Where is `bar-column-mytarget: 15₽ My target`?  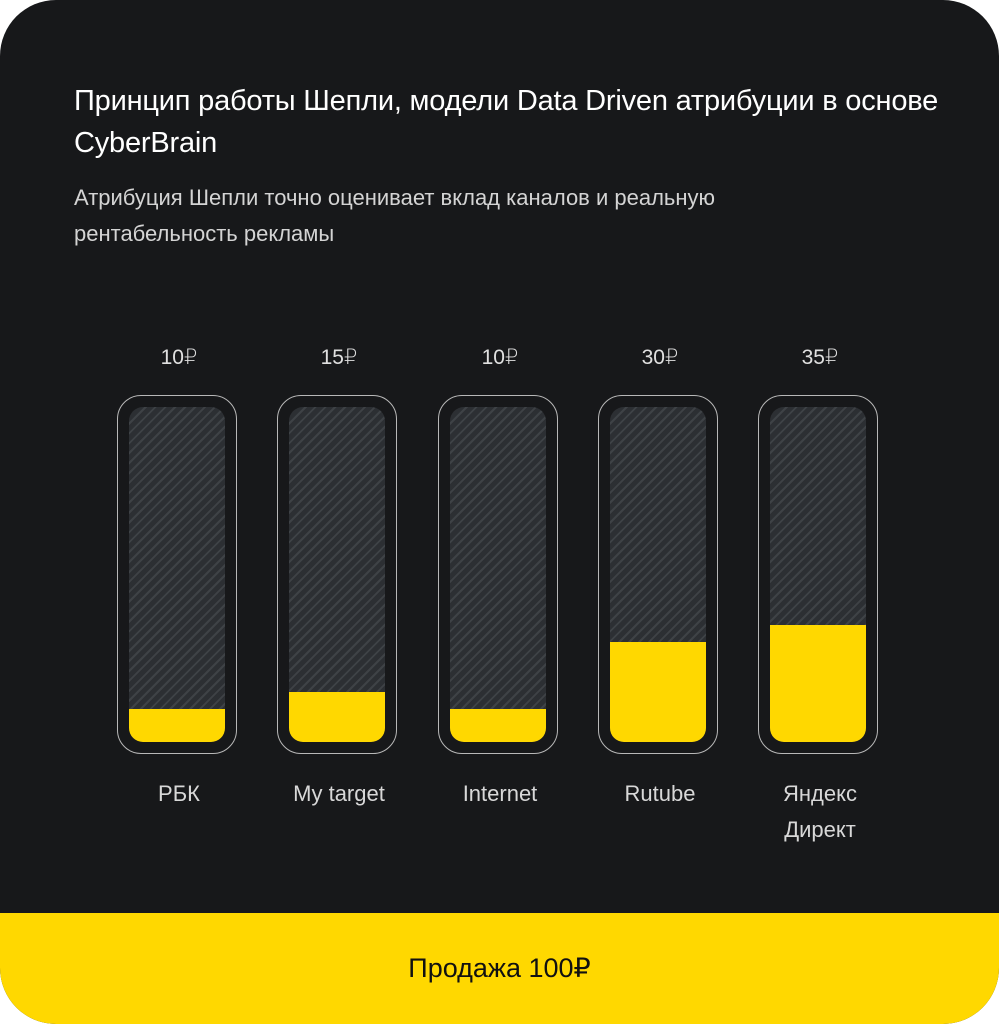 bar-column-mytarget: 15₽ My target is located at coordinates (339, 573).